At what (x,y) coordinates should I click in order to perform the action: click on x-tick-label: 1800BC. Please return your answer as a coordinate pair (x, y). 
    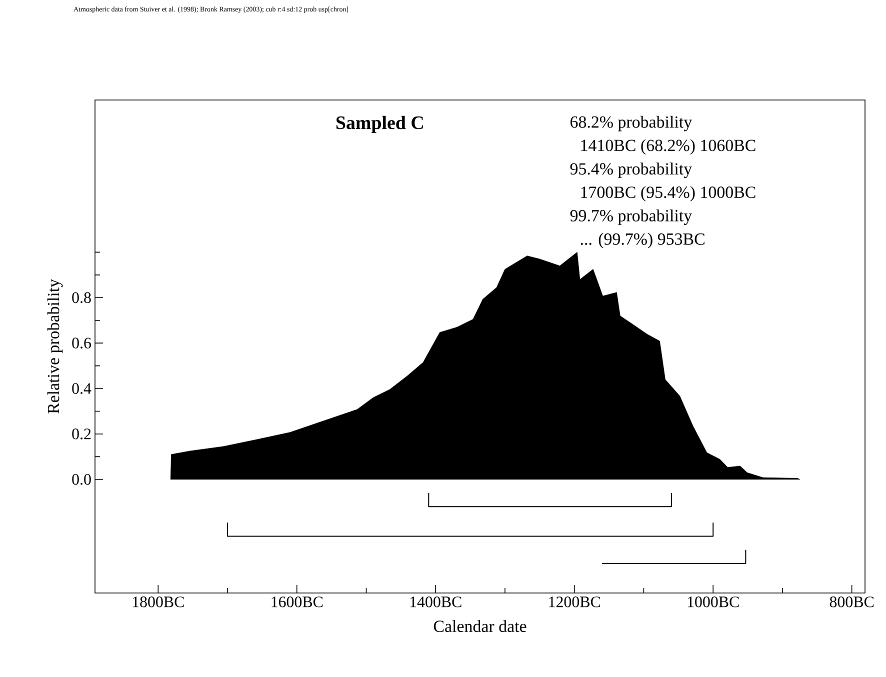
    Looking at the image, I should click on (158, 602).